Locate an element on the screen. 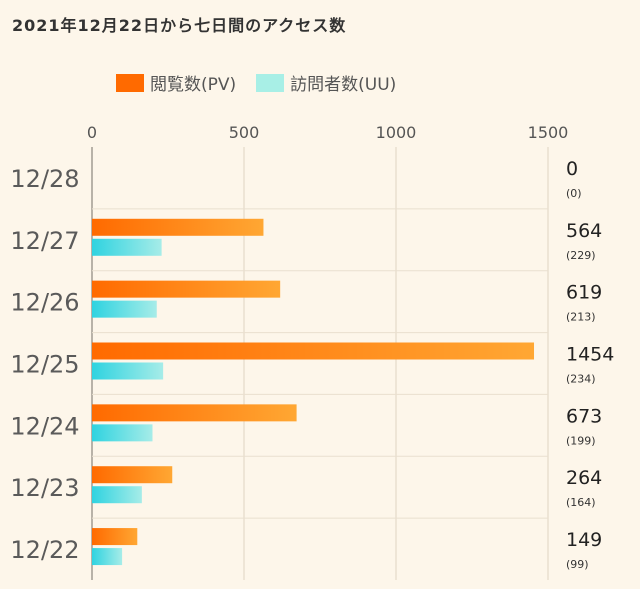 This screenshot has width=640, height=589. category-label: 12/26 is located at coordinates (44, 303).